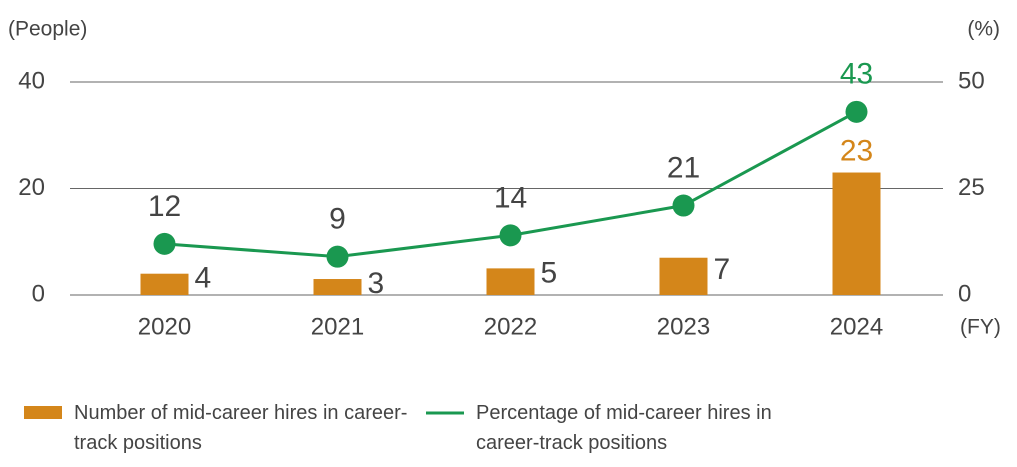 The height and width of the screenshot is (467, 1017). What do you see at coordinates (31, 80) in the screenshot?
I see `y-tick-label: 40` at bounding box center [31, 80].